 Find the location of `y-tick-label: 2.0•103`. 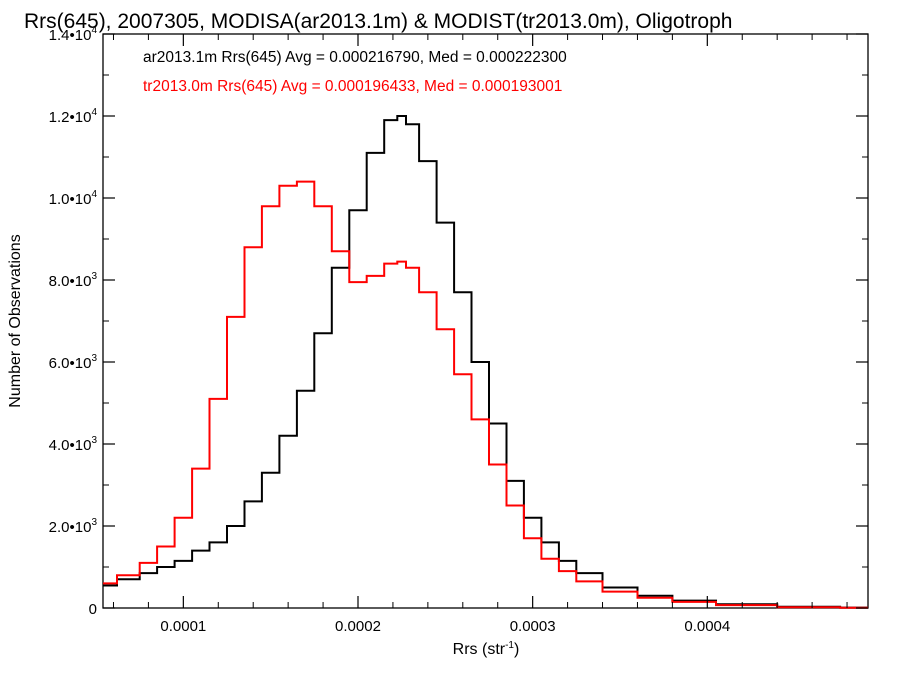

y-tick-label: 2.0•103 is located at coordinates (73, 526).